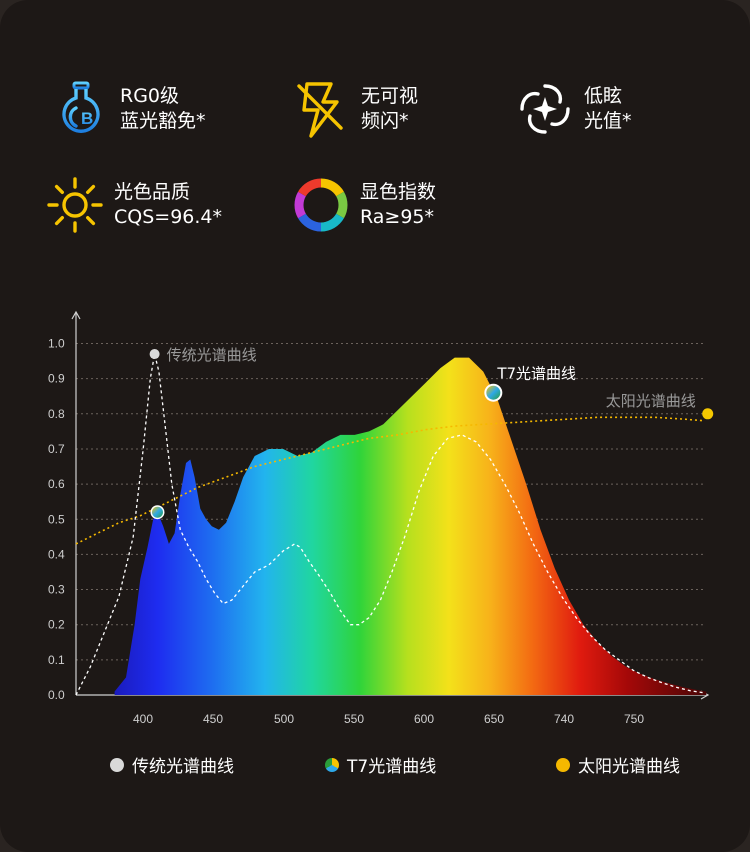  I want to click on traditional-marker, so click(154, 354).